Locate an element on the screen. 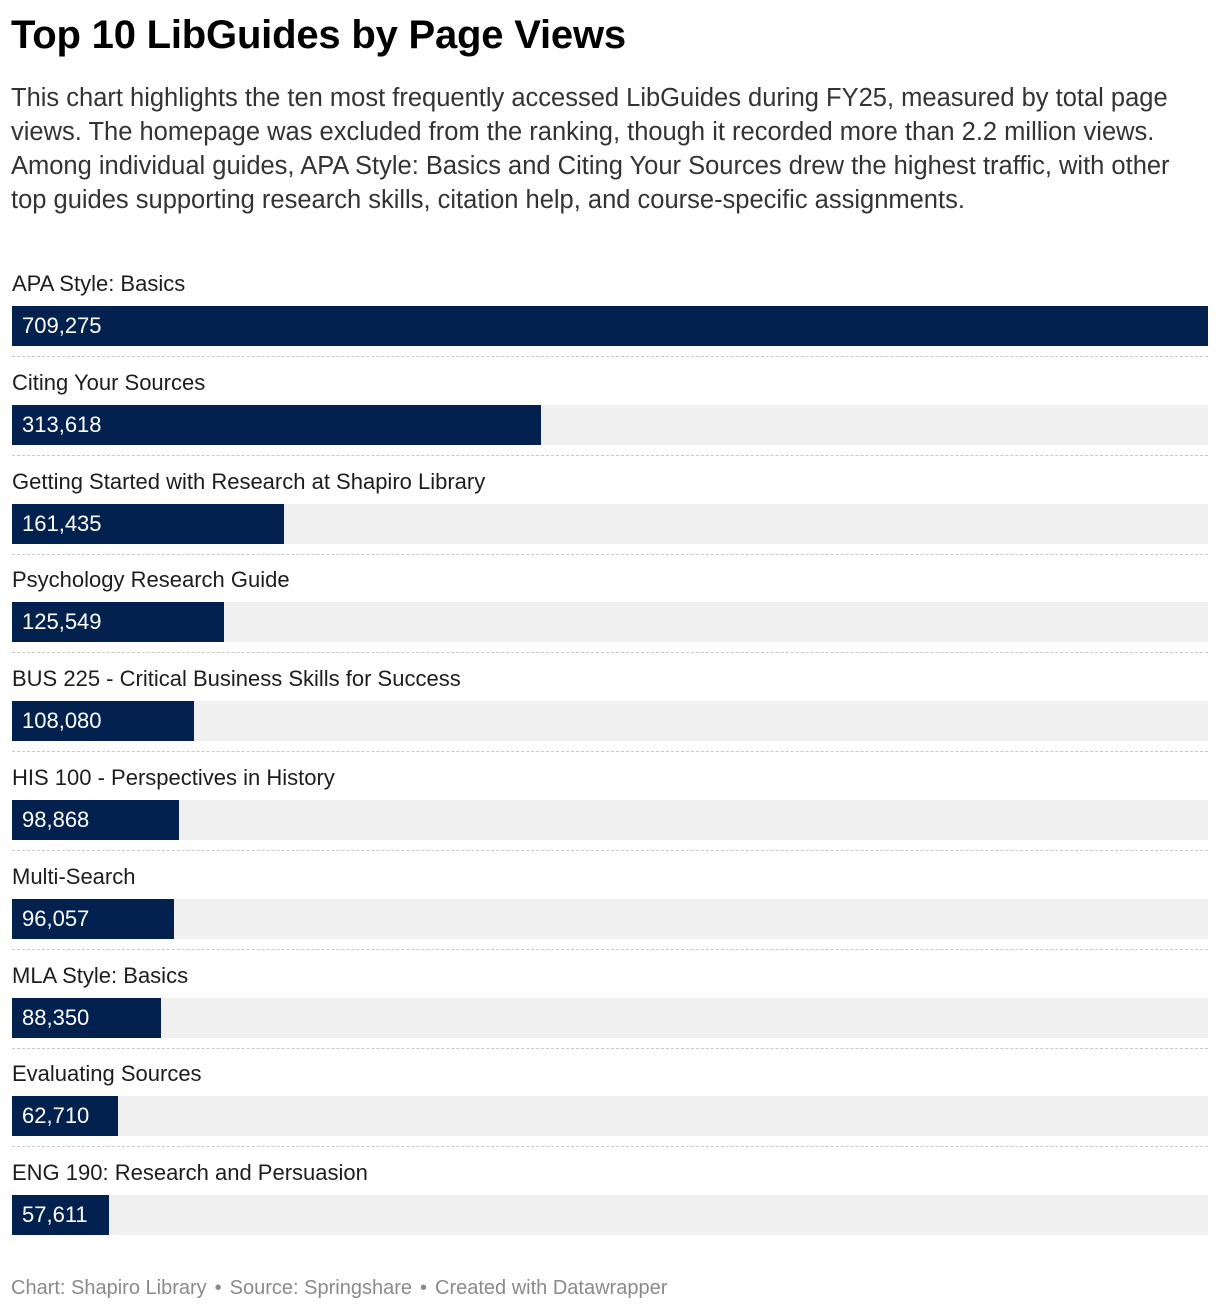  bar-row: HIS 100 - Perspectives in History 98,868 is located at coordinates (610, 811).